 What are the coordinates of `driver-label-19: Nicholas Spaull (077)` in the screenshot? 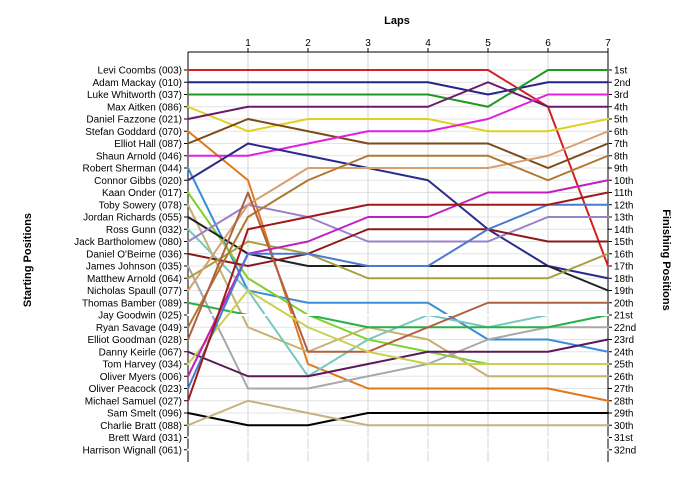 It's located at (134, 291).